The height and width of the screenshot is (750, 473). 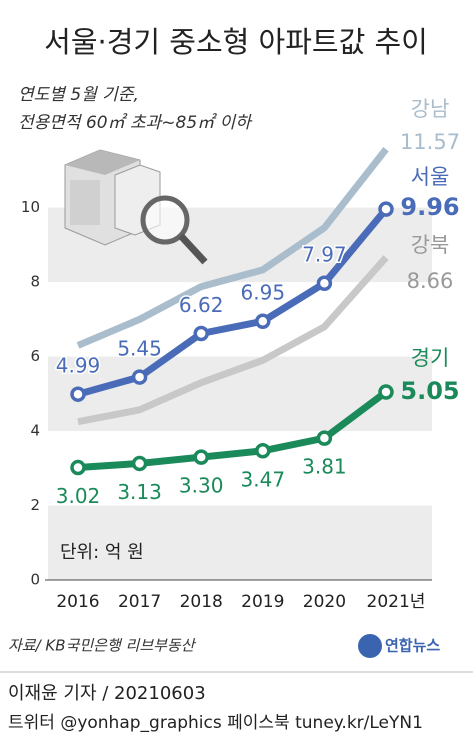 I want to click on x-tick-label: 2017, so click(x=139, y=602).